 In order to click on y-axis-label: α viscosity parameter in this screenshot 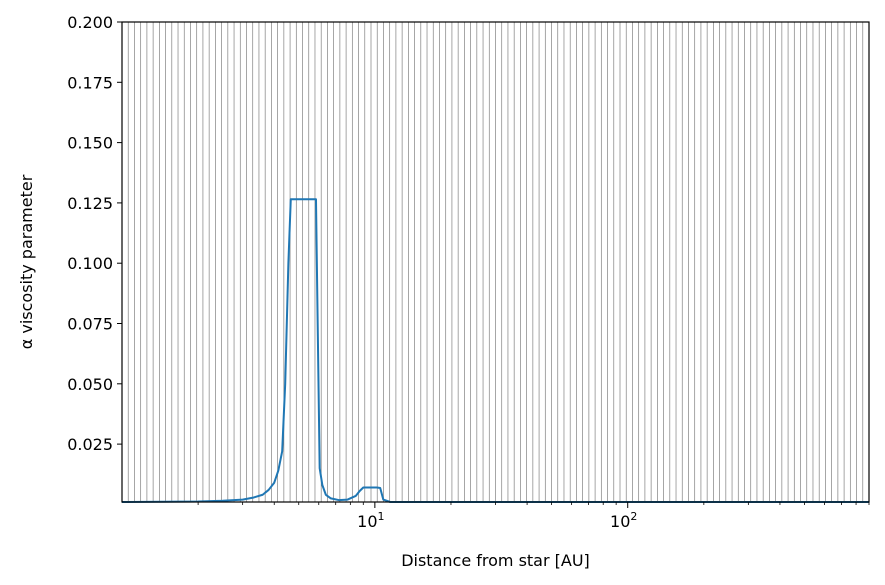, I will do `click(26, 261)`.